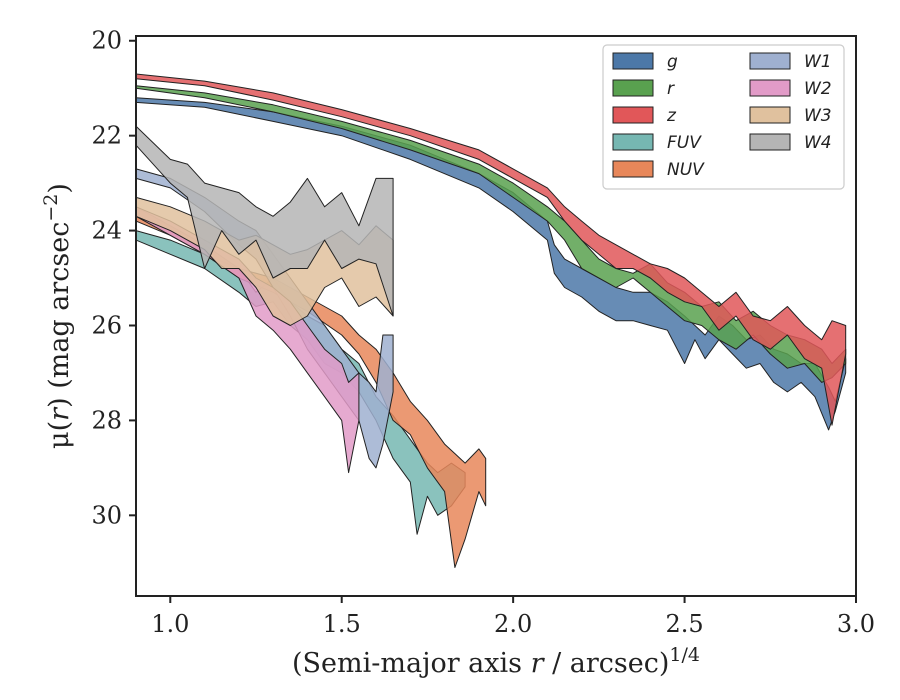  What do you see at coordinates (684, 624) in the screenshot?
I see `x-tick-label: 2.5` at bounding box center [684, 624].